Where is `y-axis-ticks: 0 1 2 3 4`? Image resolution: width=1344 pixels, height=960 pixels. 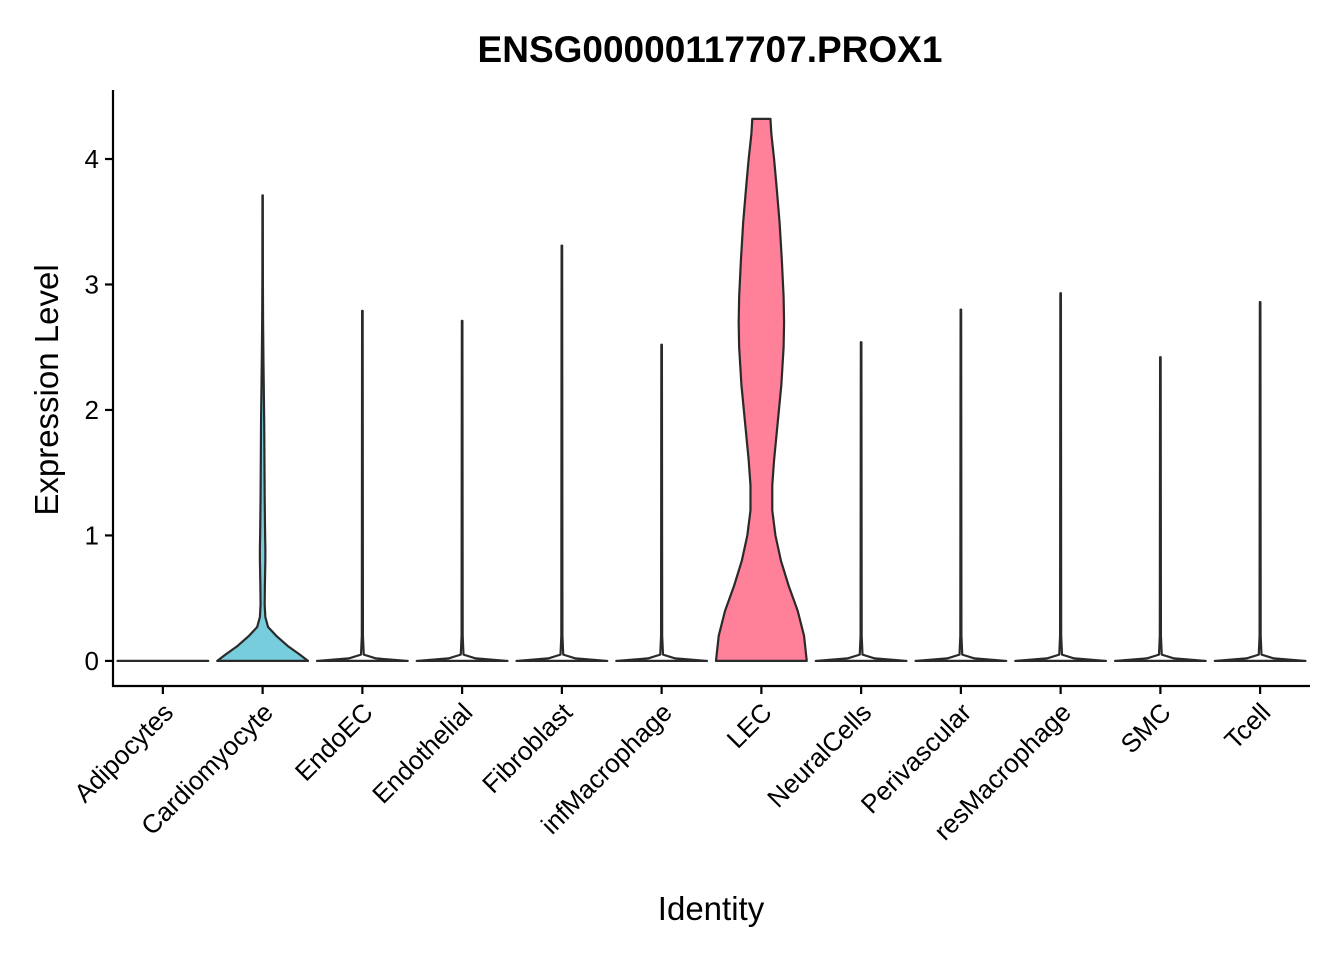
y-axis-ticks: 0 1 2 3 4 is located at coordinates (99, 410).